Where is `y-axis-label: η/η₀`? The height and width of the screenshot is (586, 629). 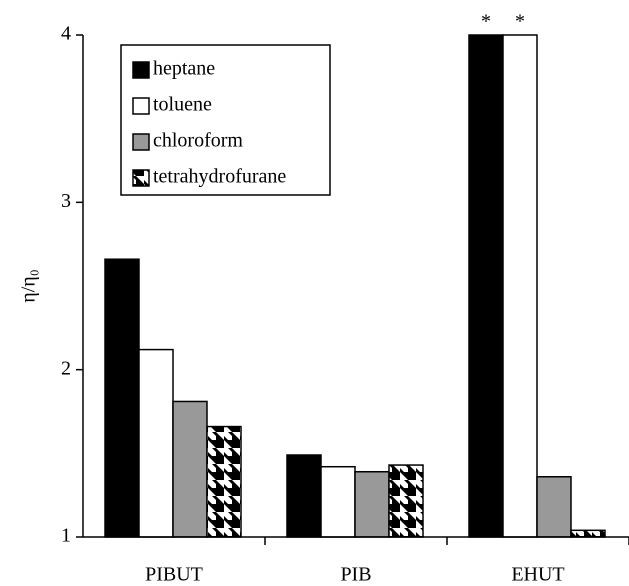 y-axis-label: η/η₀ is located at coordinates (29, 285).